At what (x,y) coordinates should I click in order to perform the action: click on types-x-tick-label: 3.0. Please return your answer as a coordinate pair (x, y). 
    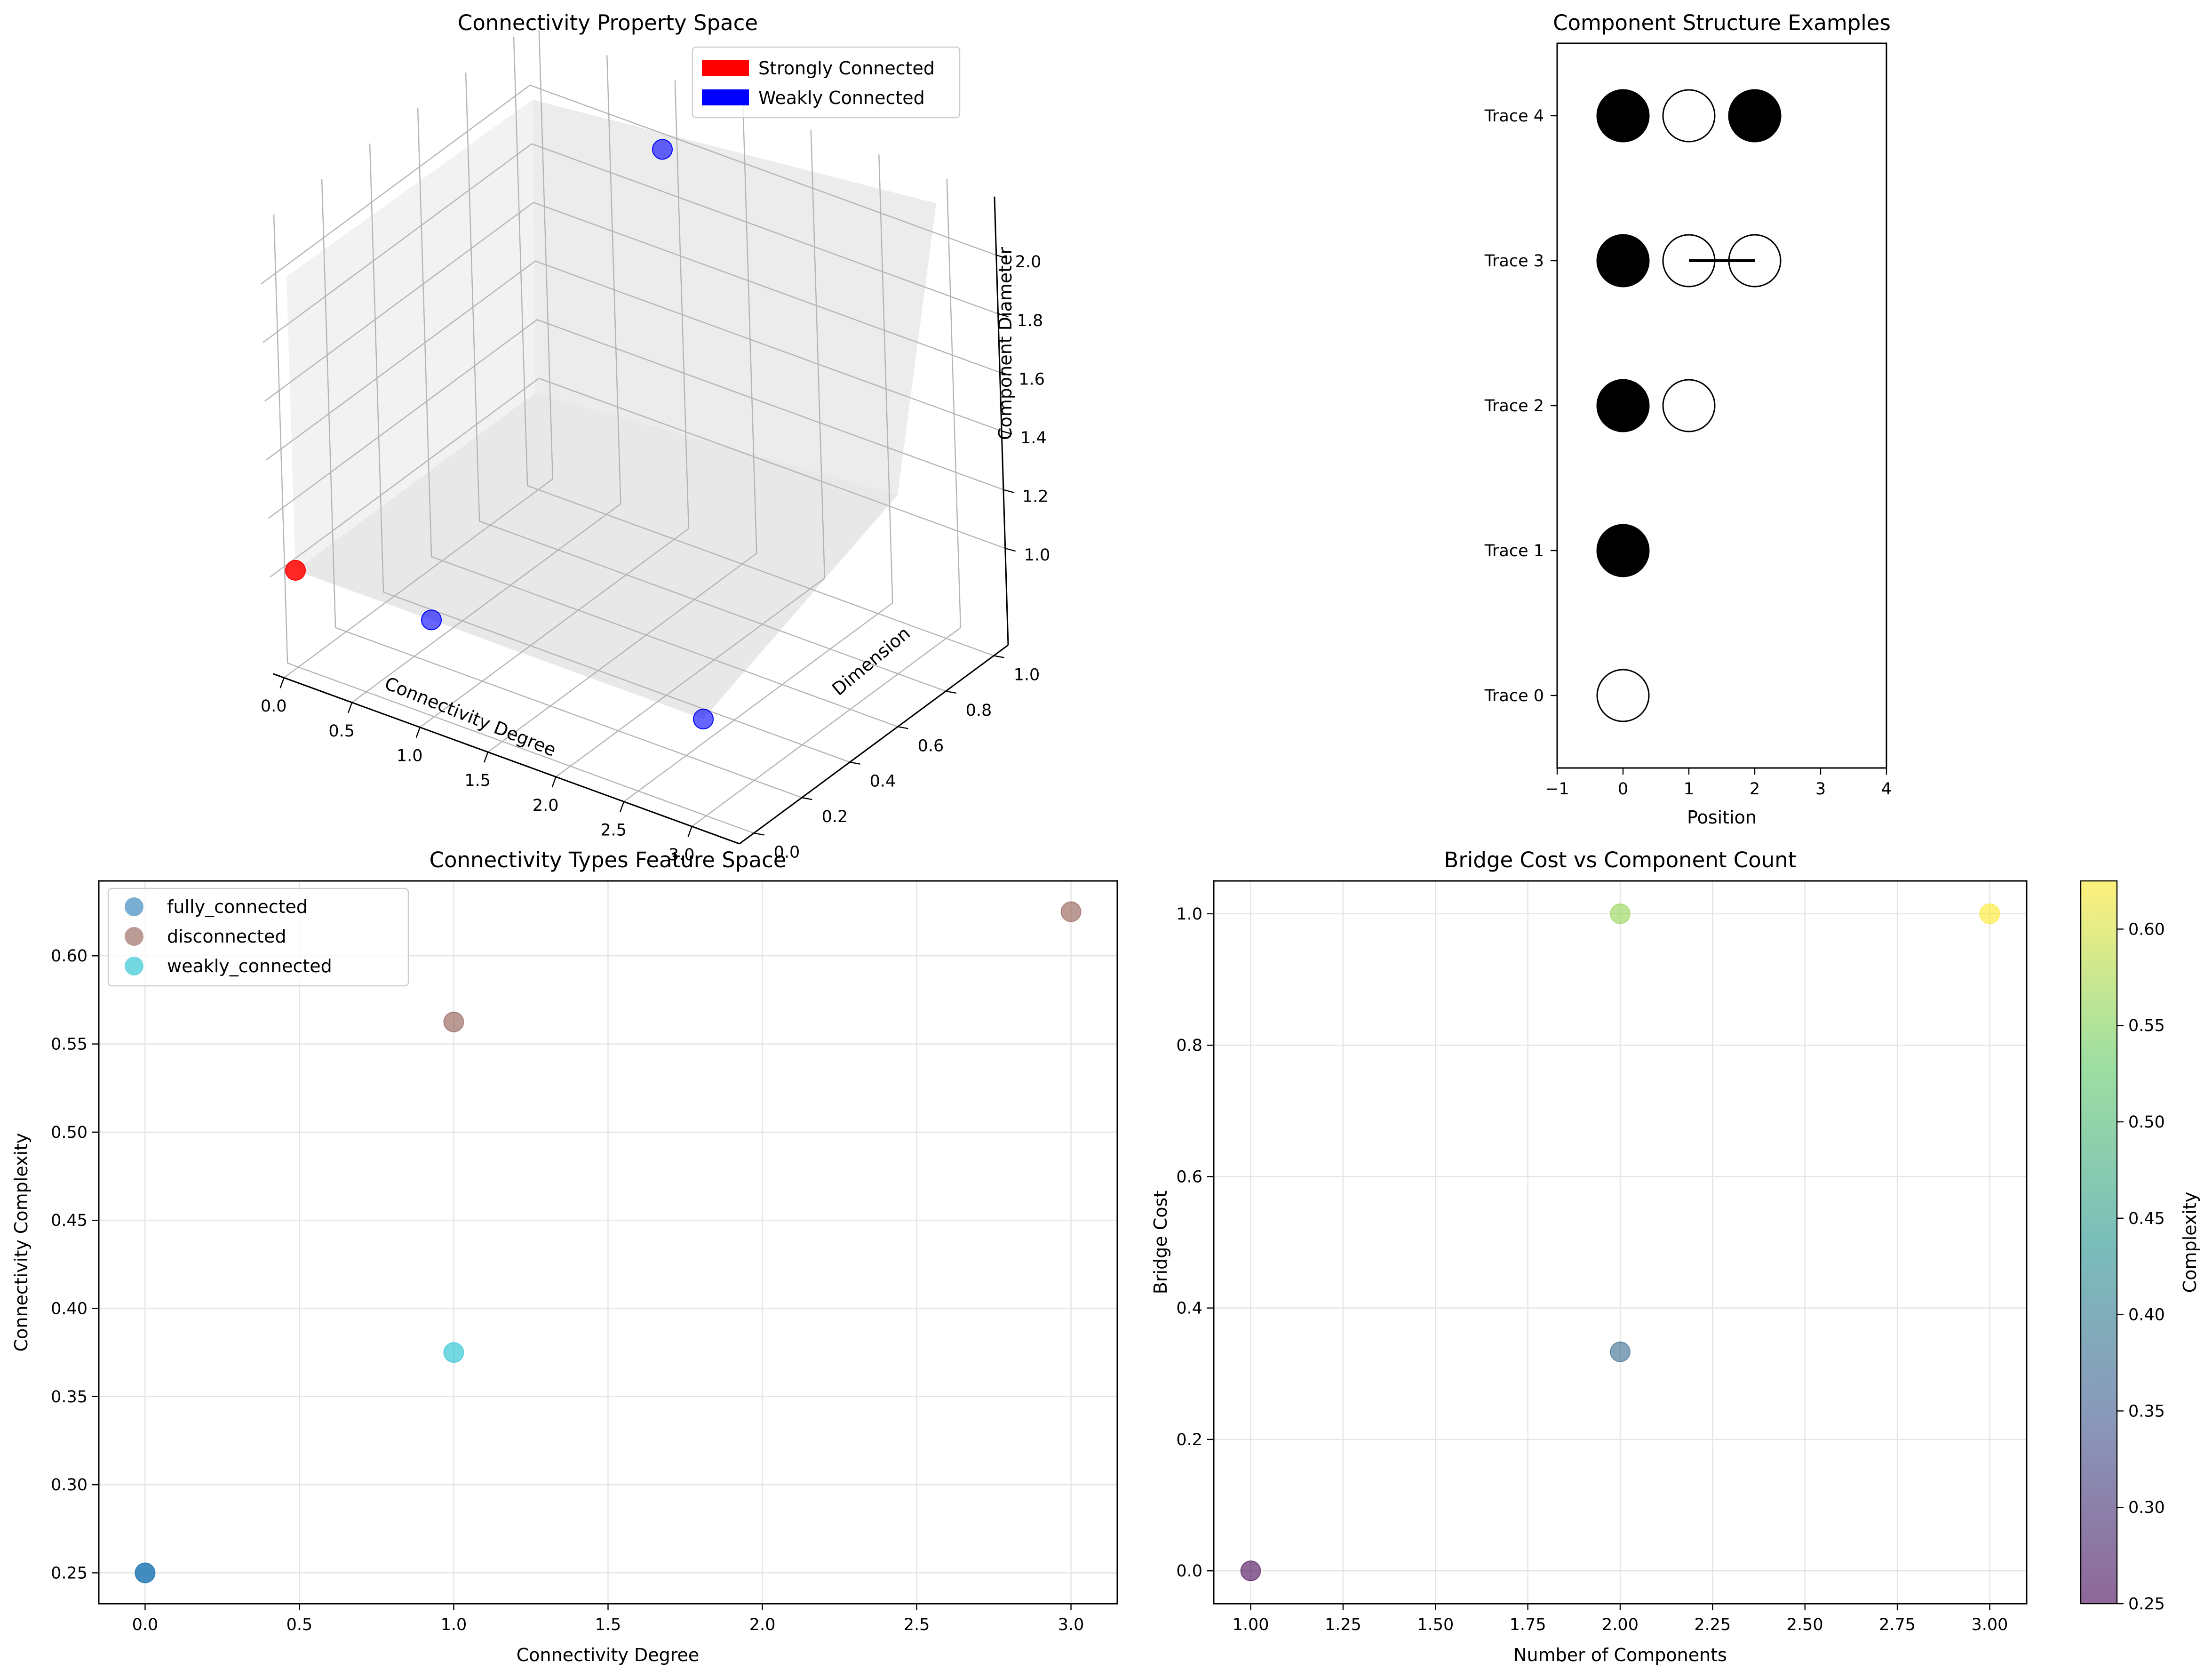
    Looking at the image, I should click on (1071, 1624).